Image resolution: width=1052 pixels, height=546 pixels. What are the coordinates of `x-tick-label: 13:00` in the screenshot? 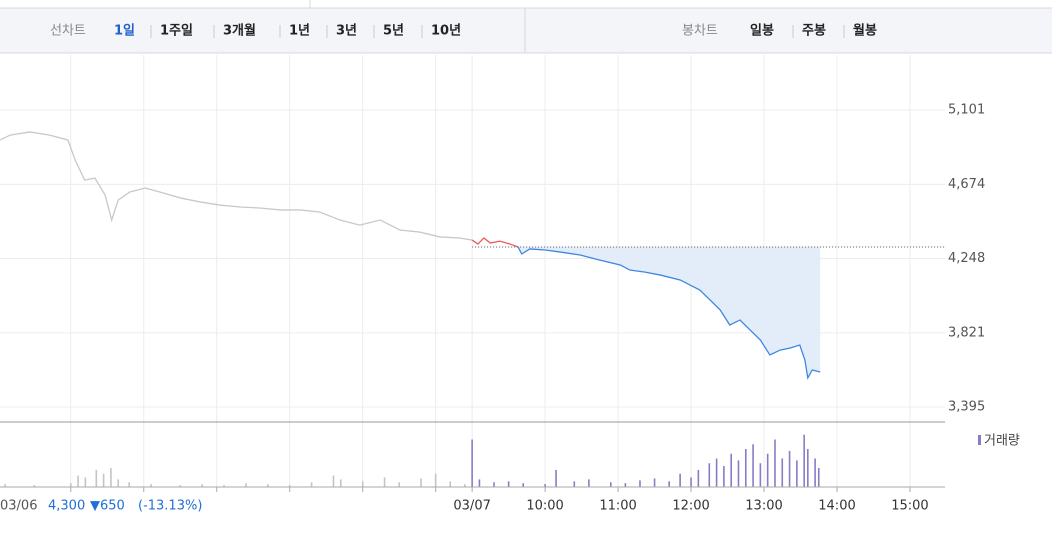 It's located at (763, 506).